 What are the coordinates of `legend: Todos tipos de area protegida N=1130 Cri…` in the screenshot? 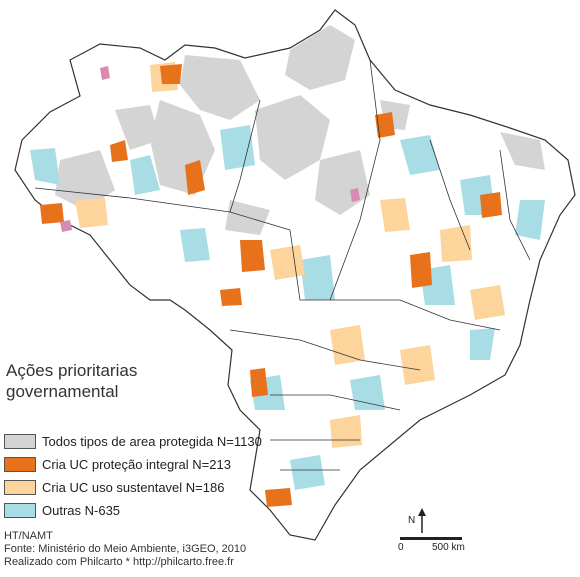 It's located at (133, 476).